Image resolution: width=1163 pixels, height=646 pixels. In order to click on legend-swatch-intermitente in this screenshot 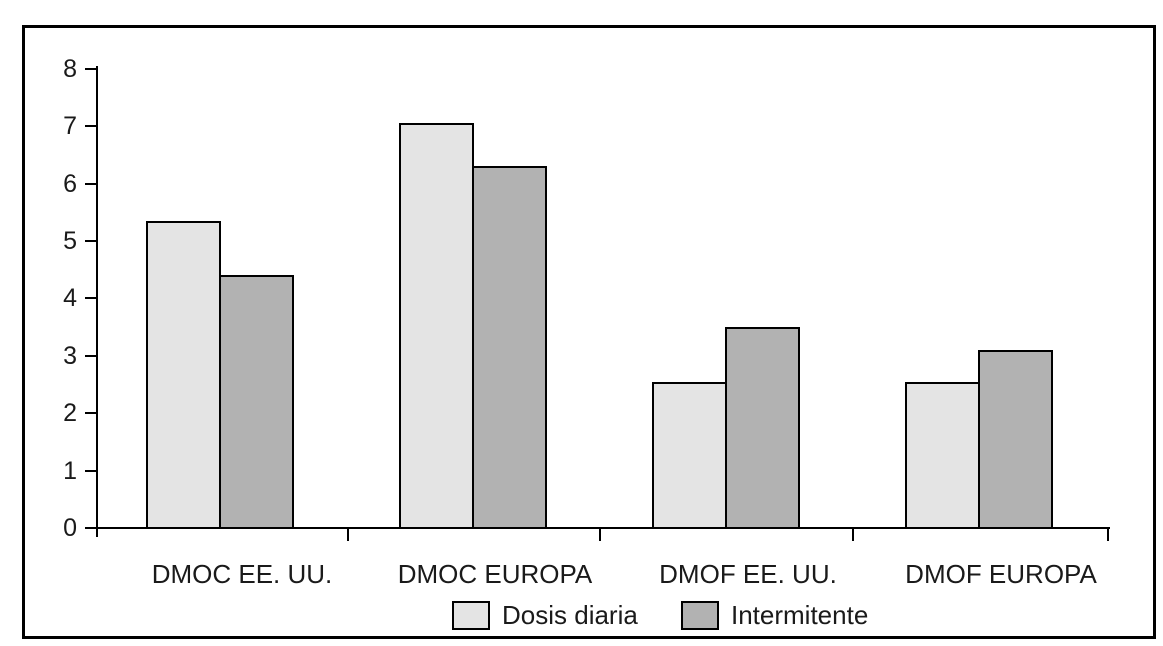, I will do `click(700, 615)`.